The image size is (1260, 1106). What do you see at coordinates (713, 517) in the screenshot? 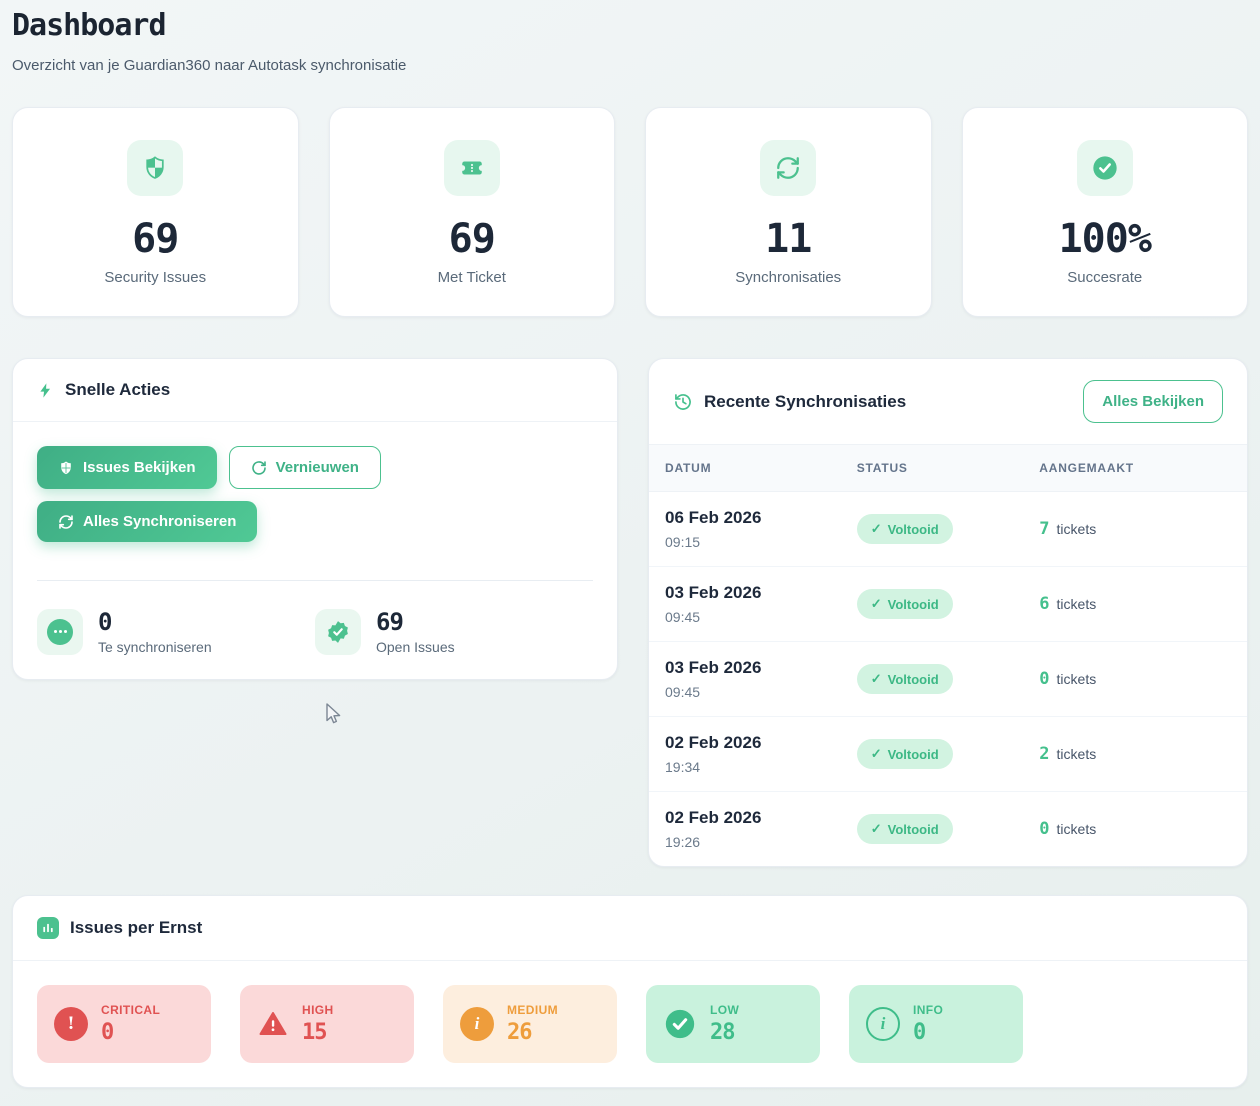
I see `sync-date: 06 Feb 2026` at bounding box center [713, 517].